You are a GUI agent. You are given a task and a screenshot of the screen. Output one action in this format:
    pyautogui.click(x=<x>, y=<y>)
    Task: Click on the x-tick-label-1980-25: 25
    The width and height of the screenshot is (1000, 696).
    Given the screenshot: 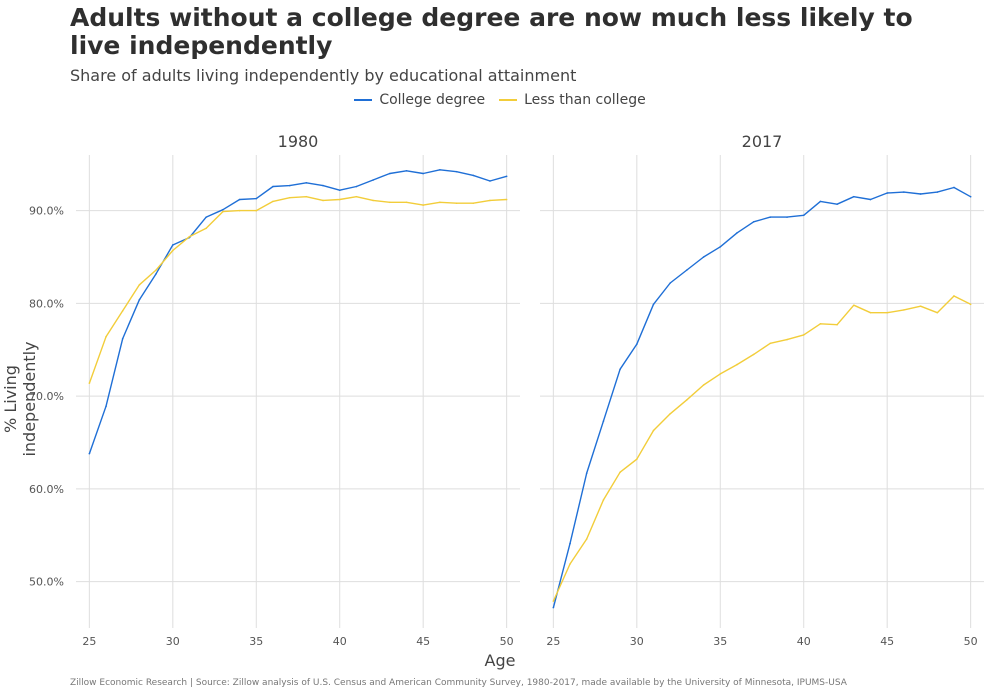 What is the action you would take?
    pyautogui.click(x=89, y=641)
    